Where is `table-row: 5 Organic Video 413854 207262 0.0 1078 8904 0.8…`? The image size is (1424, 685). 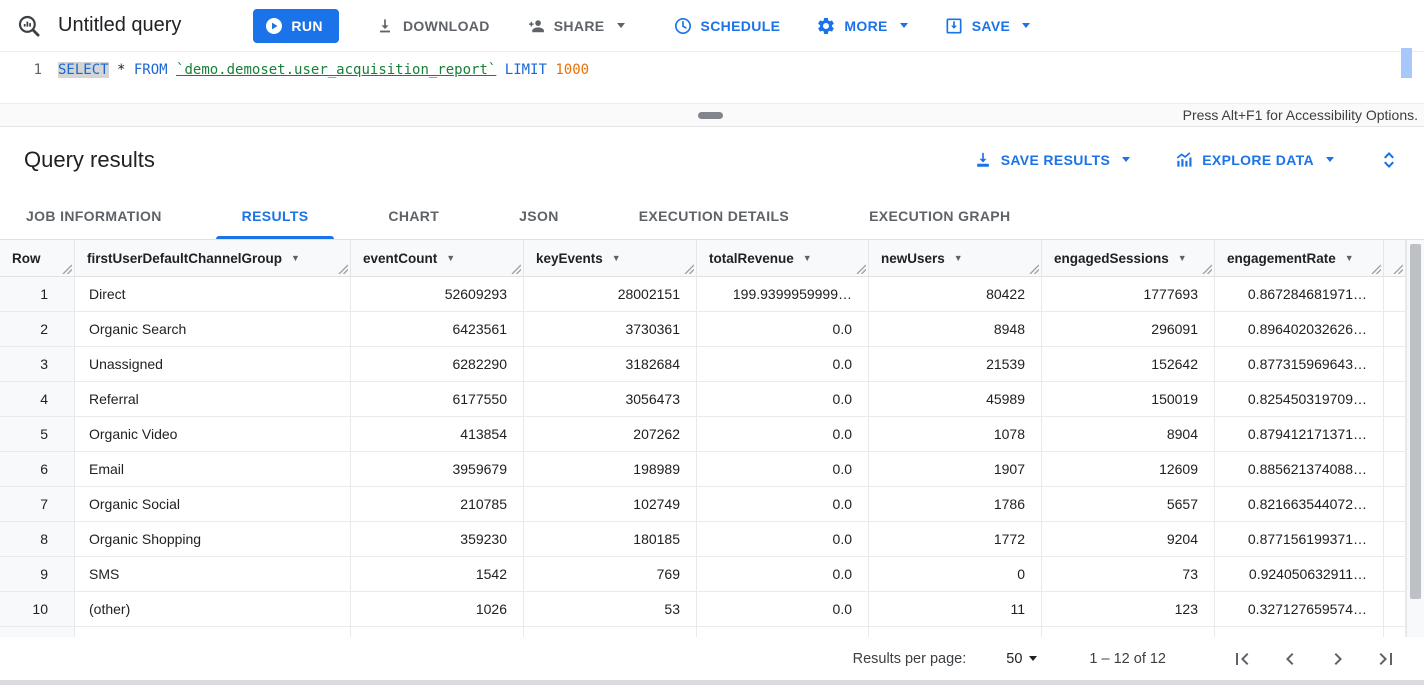 table-row: 5 Organic Video 413854 207262 0.0 1078 8904 0.8… is located at coordinates (712, 434).